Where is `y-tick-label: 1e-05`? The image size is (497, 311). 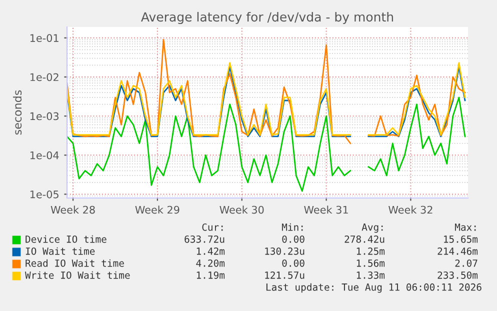 y-tick-label: 1e-05 is located at coordinates (44, 194).